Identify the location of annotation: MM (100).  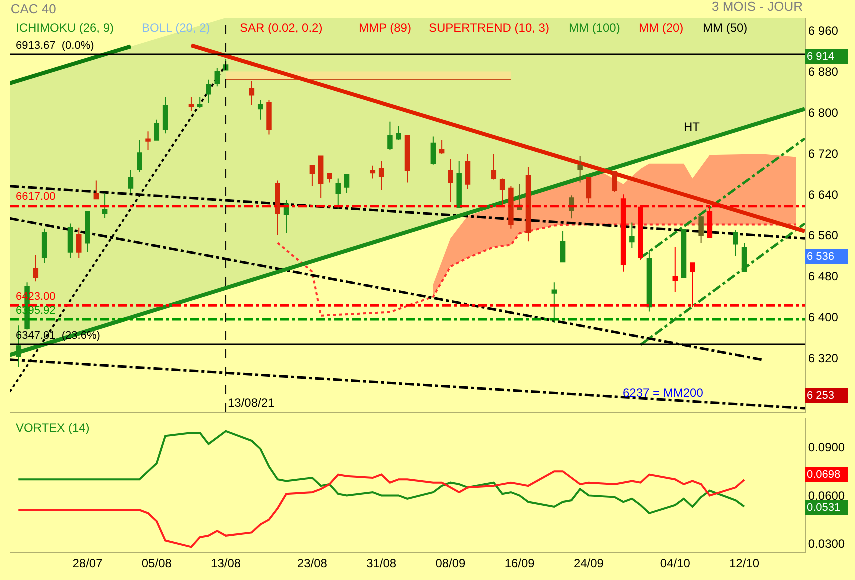
(594, 28).